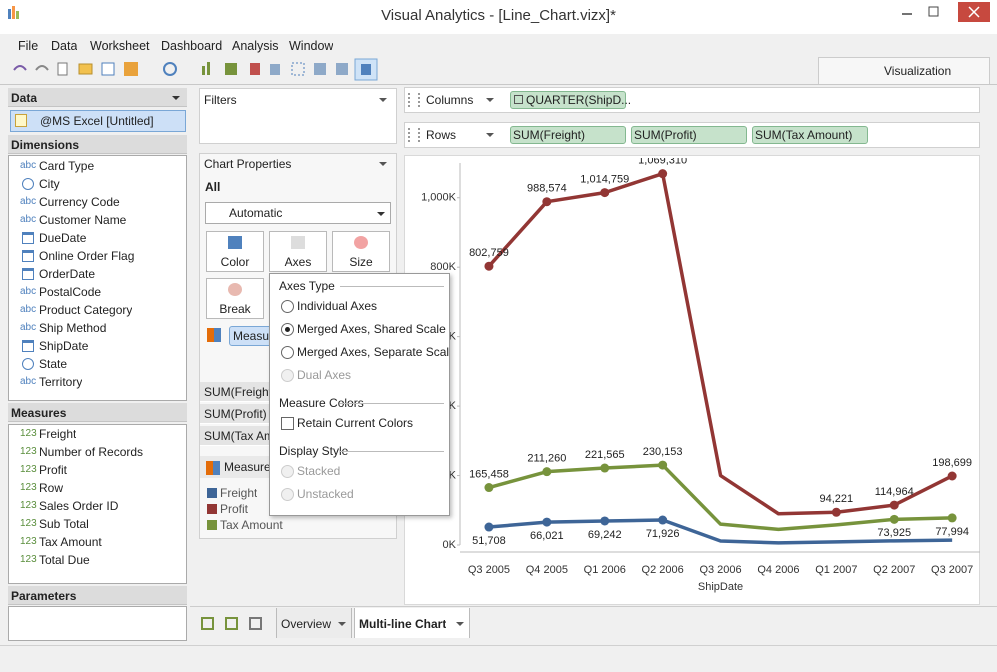 This screenshot has height=672, width=997. What do you see at coordinates (337, 306) in the screenshot?
I see `radio-label: Individual Axes` at bounding box center [337, 306].